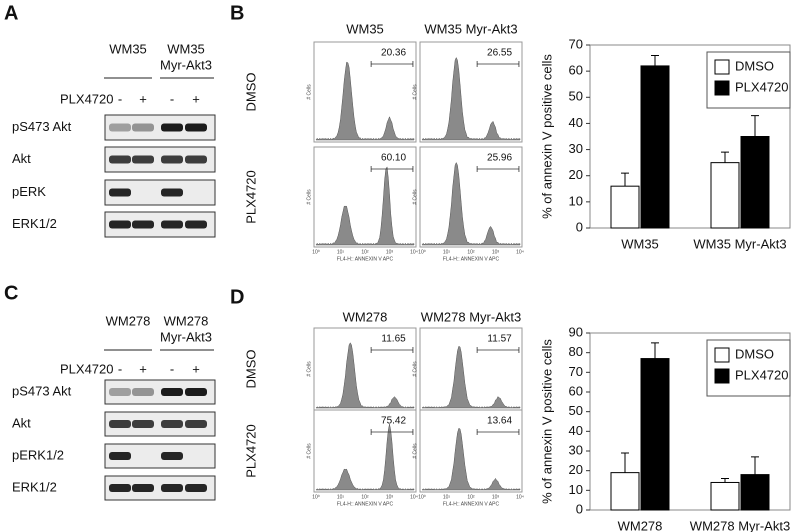  What do you see at coordinates (11, 13) in the screenshot?
I see `panel-label: A` at bounding box center [11, 13].